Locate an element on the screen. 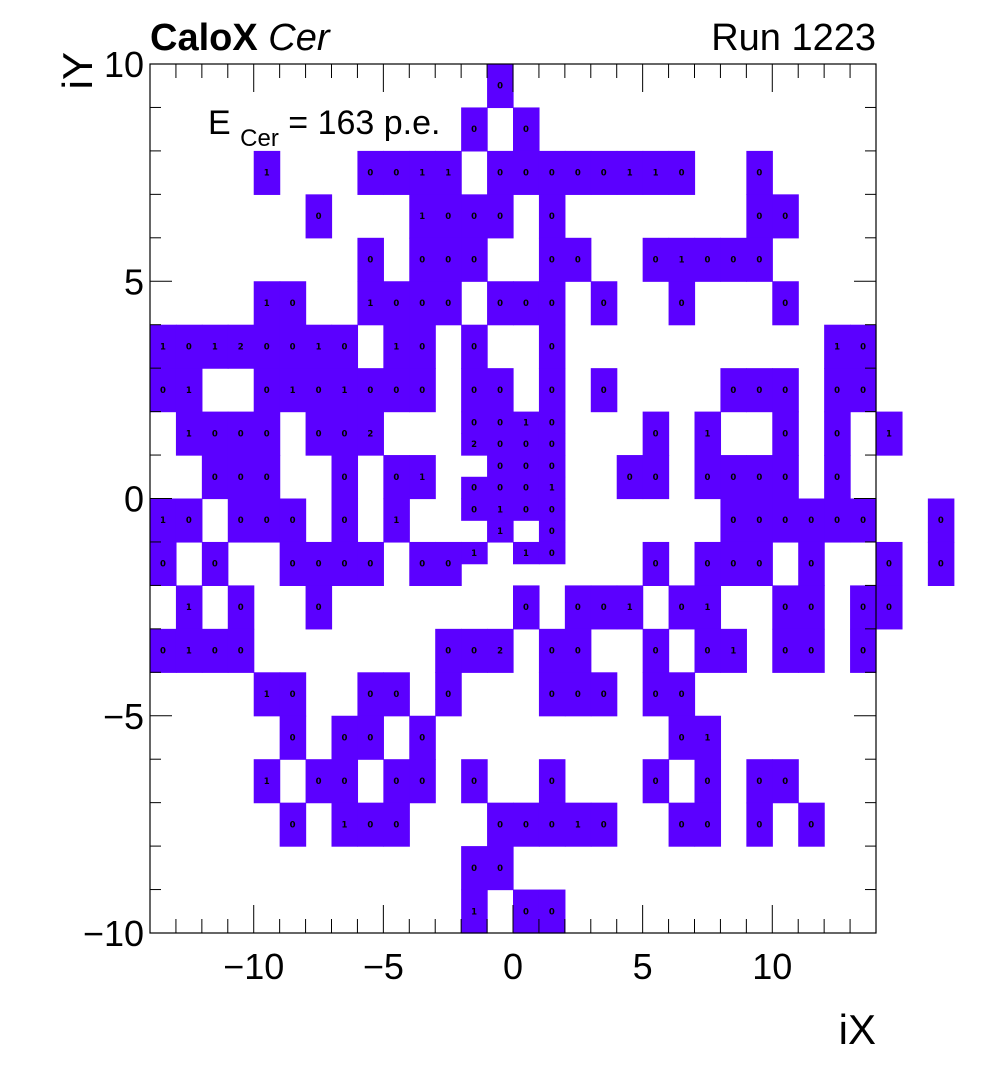  x-axis-label: iX is located at coordinates (857, 1029).